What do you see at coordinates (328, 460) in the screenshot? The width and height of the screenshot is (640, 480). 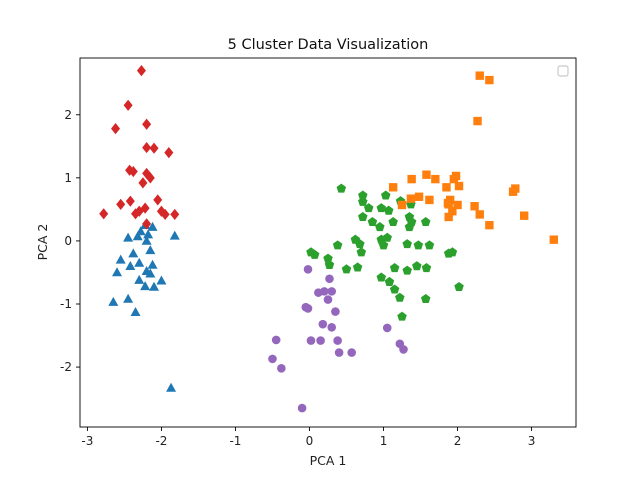 I see `x-axis-label: PCA 1` at bounding box center [328, 460].